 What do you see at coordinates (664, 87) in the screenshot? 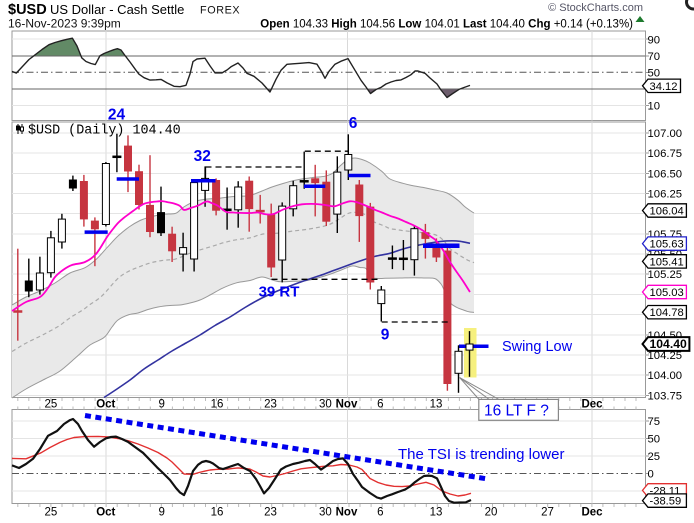
I see `svg-text: 34.12` at bounding box center [664, 87].